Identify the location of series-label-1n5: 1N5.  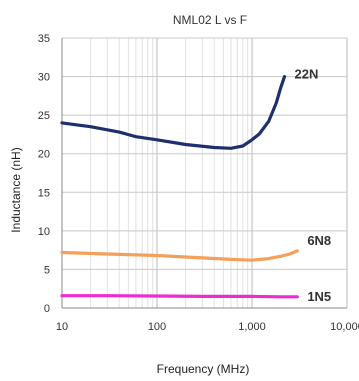
(319, 296).